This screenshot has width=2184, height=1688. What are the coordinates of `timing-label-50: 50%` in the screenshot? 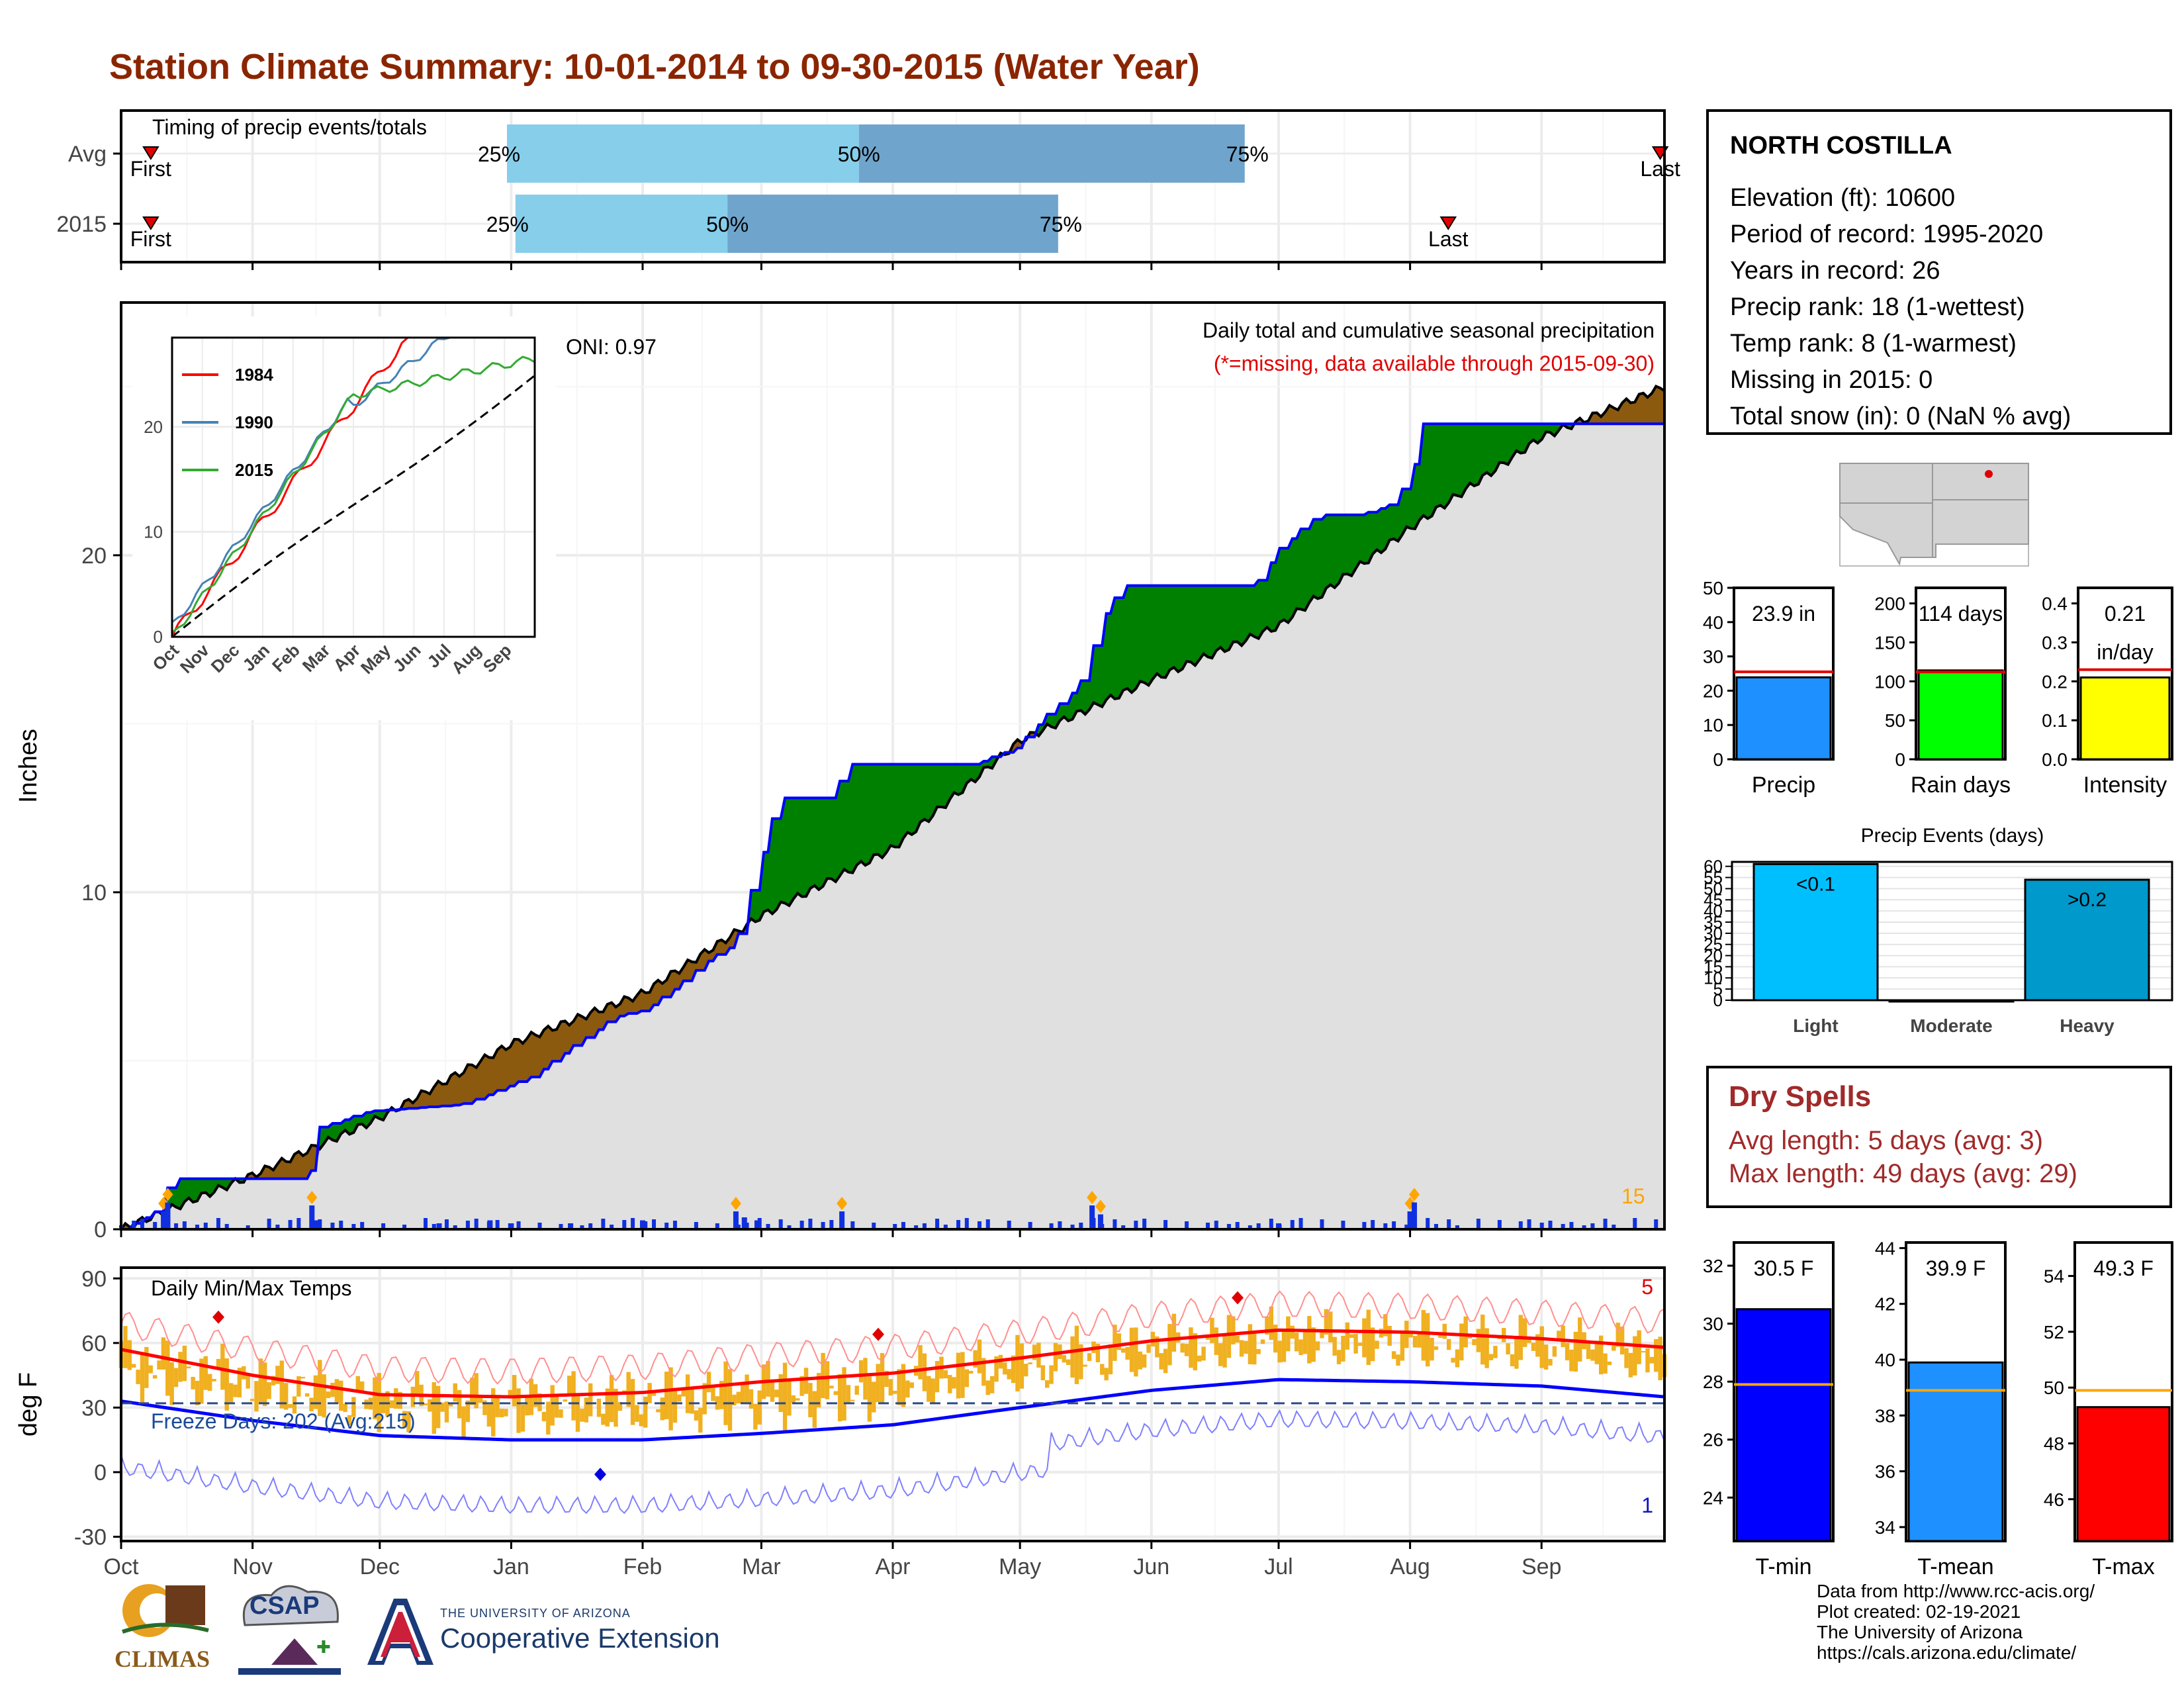 It's located at (859, 154).